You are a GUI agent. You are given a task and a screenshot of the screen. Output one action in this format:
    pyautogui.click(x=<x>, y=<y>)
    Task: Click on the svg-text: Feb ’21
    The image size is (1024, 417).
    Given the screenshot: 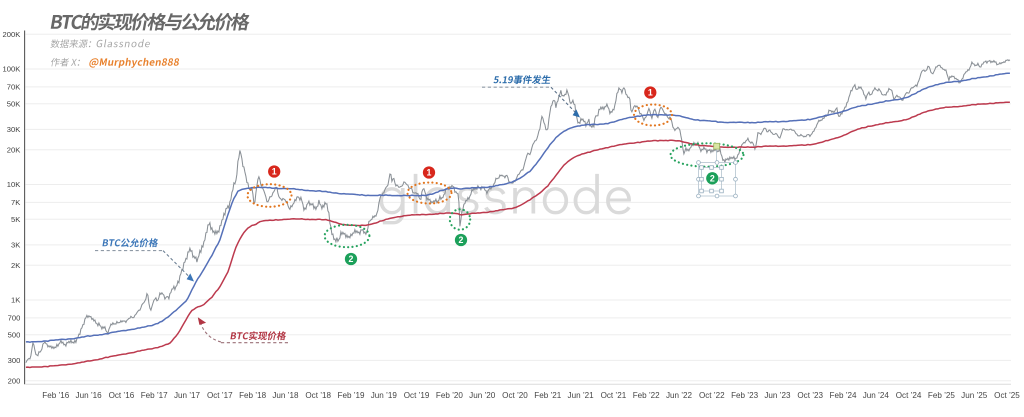 What is the action you would take?
    pyautogui.click(x=547, y=395)
    